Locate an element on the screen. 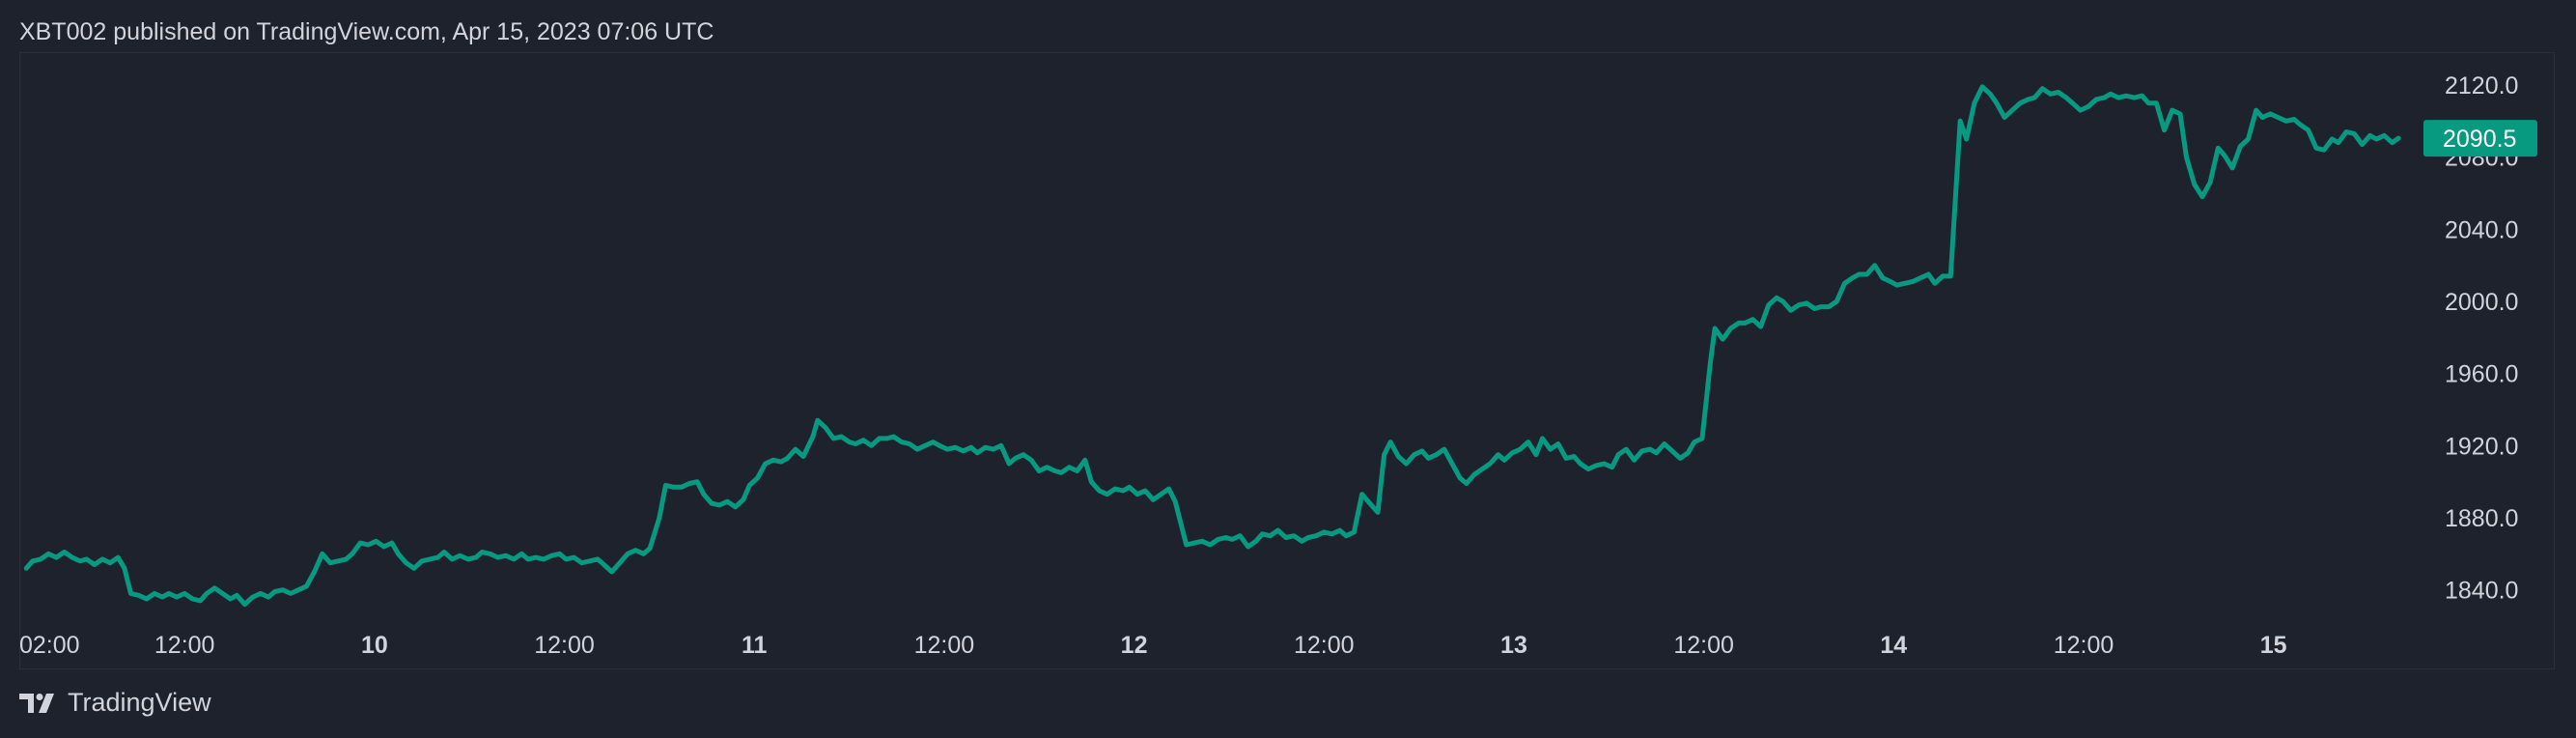 This screenshot has width=2576, height=738. tradingview-brand: TradingView is located at coordinates (115, 703).